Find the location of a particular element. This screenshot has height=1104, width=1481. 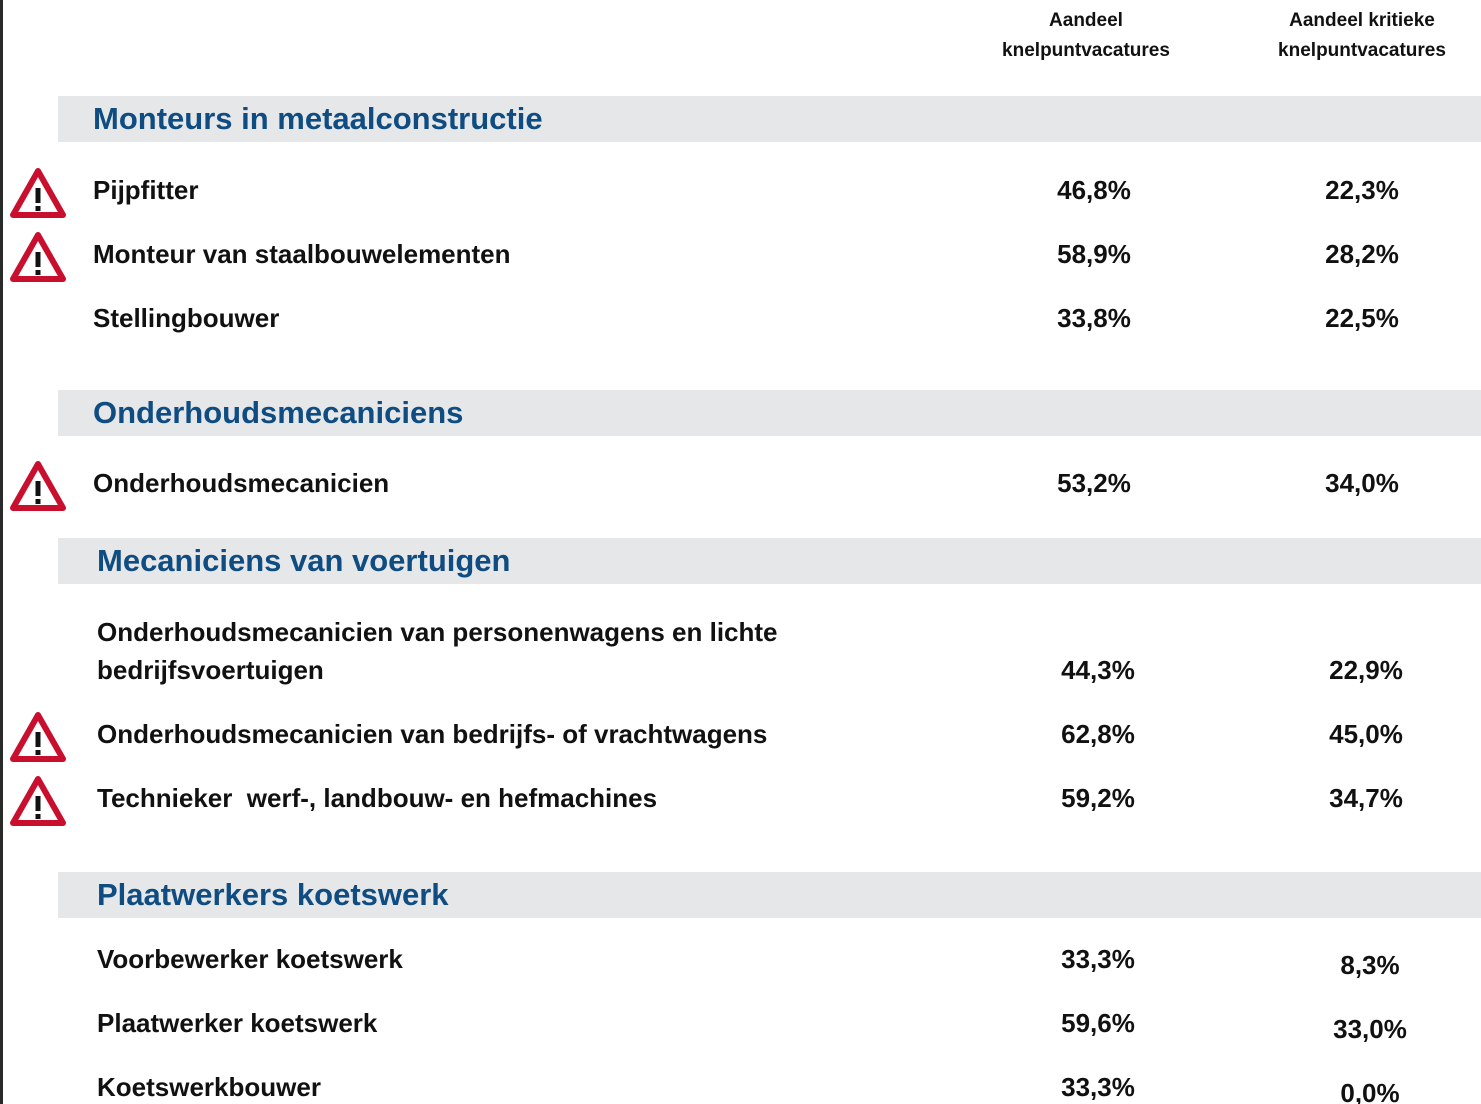

left-edge is located at coordinates (1, 552).